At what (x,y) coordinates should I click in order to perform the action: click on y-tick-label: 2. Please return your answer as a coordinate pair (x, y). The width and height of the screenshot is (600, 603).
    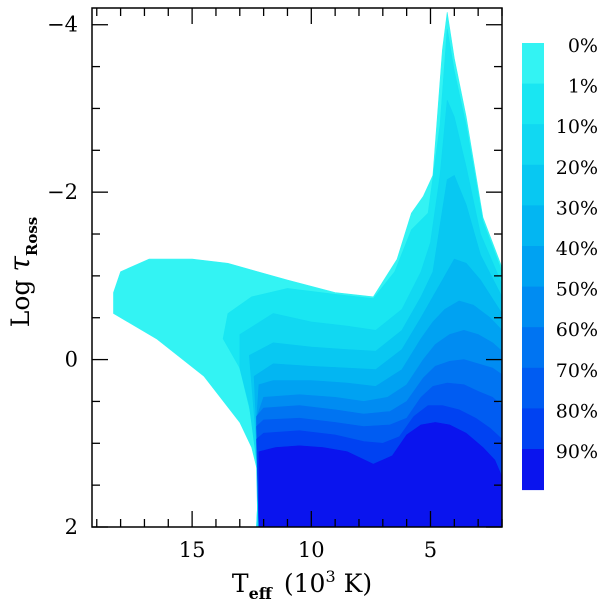
    Looking at the image, I should click on (71, 527).